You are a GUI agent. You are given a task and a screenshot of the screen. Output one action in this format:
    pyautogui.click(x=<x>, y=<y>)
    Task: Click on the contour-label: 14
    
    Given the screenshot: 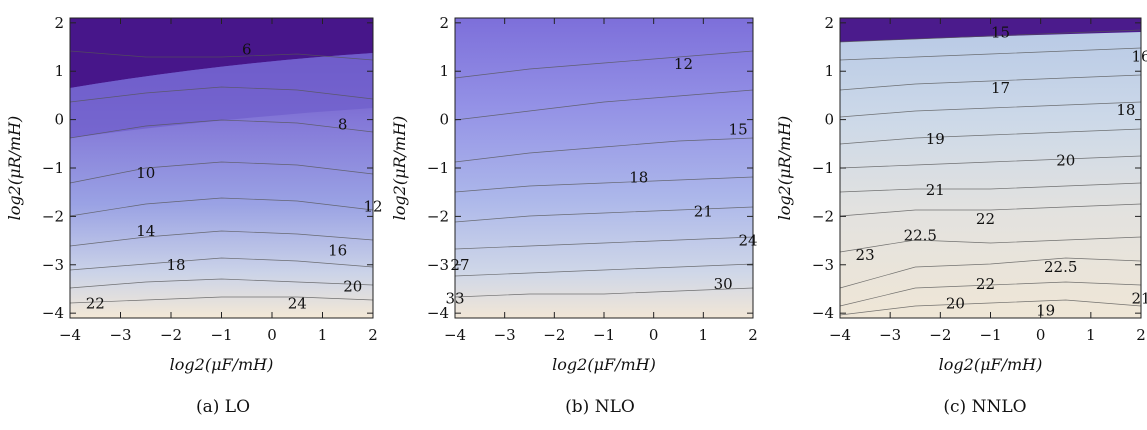 What is the action you would take?
    pyautogui.click(x=145, y=231)
    